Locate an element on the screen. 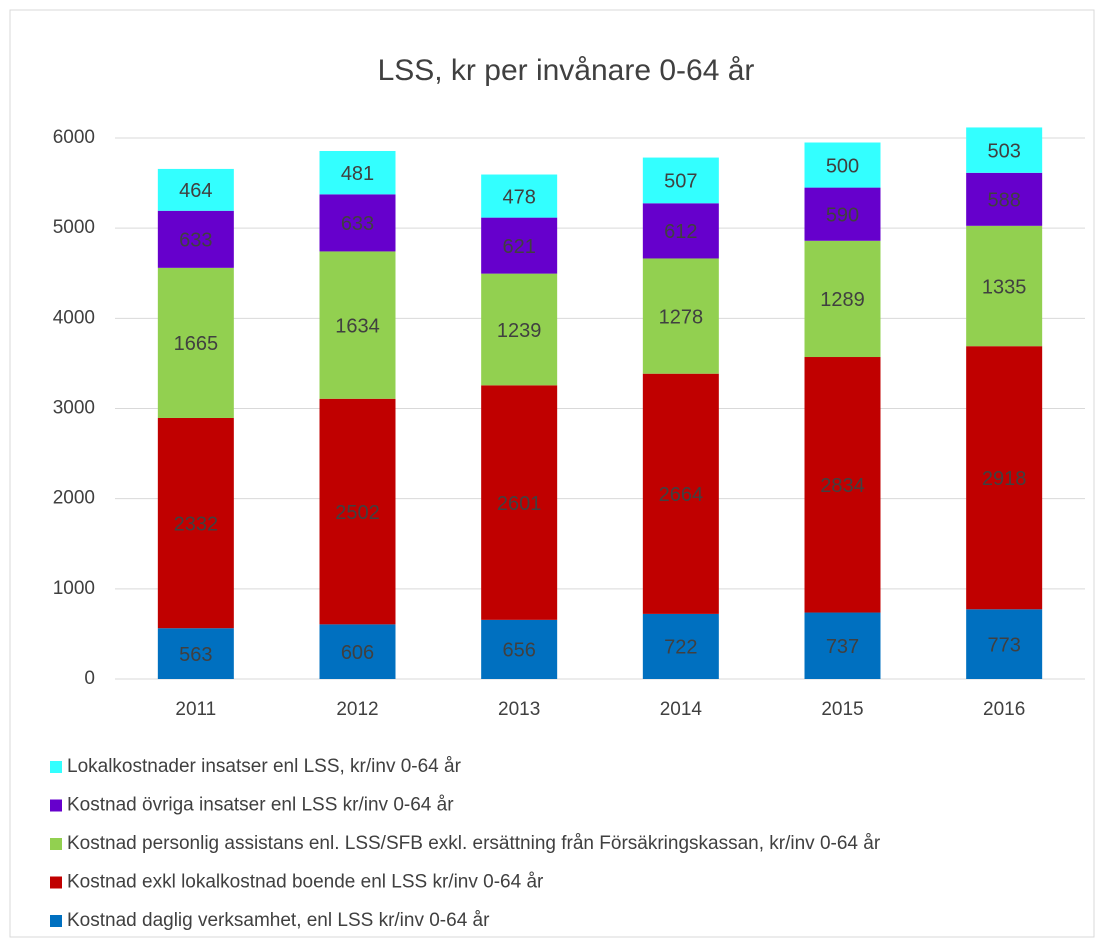 The height and width of the screenshot is (952, 1104). data-label: 612 is located at coordinates (680, 232).